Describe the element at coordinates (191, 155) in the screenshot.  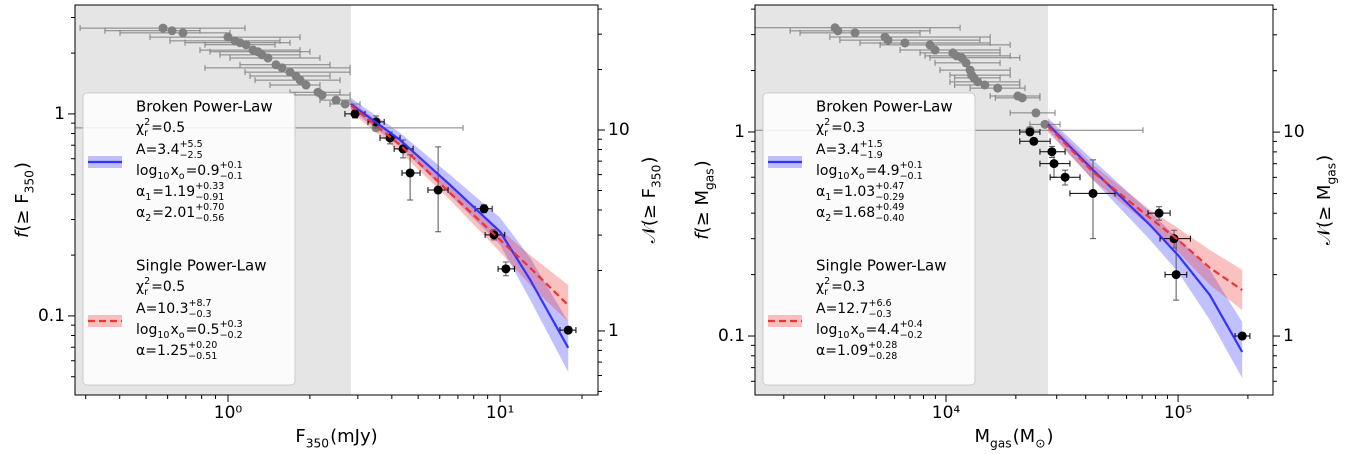
I see `label-sub: −2.5` at that location.